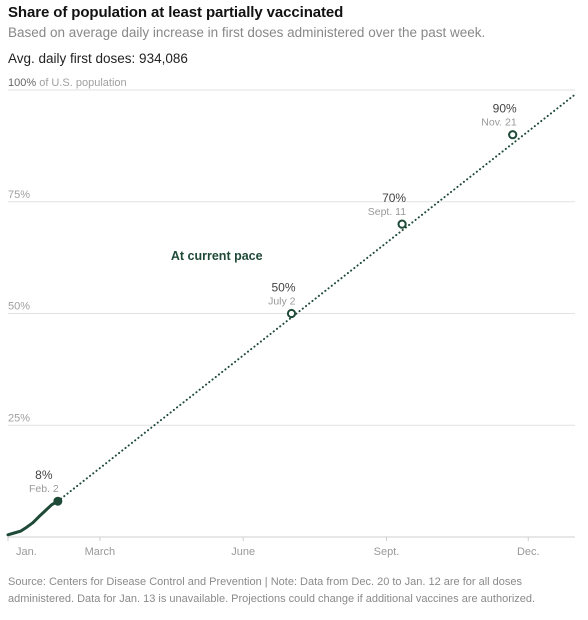 This screenshot has height=620, width=588. What do you see at coordinates (528, 552) in the screenshot?
I see `x-tick-label: Dec.` at bounding box center [528, 552].